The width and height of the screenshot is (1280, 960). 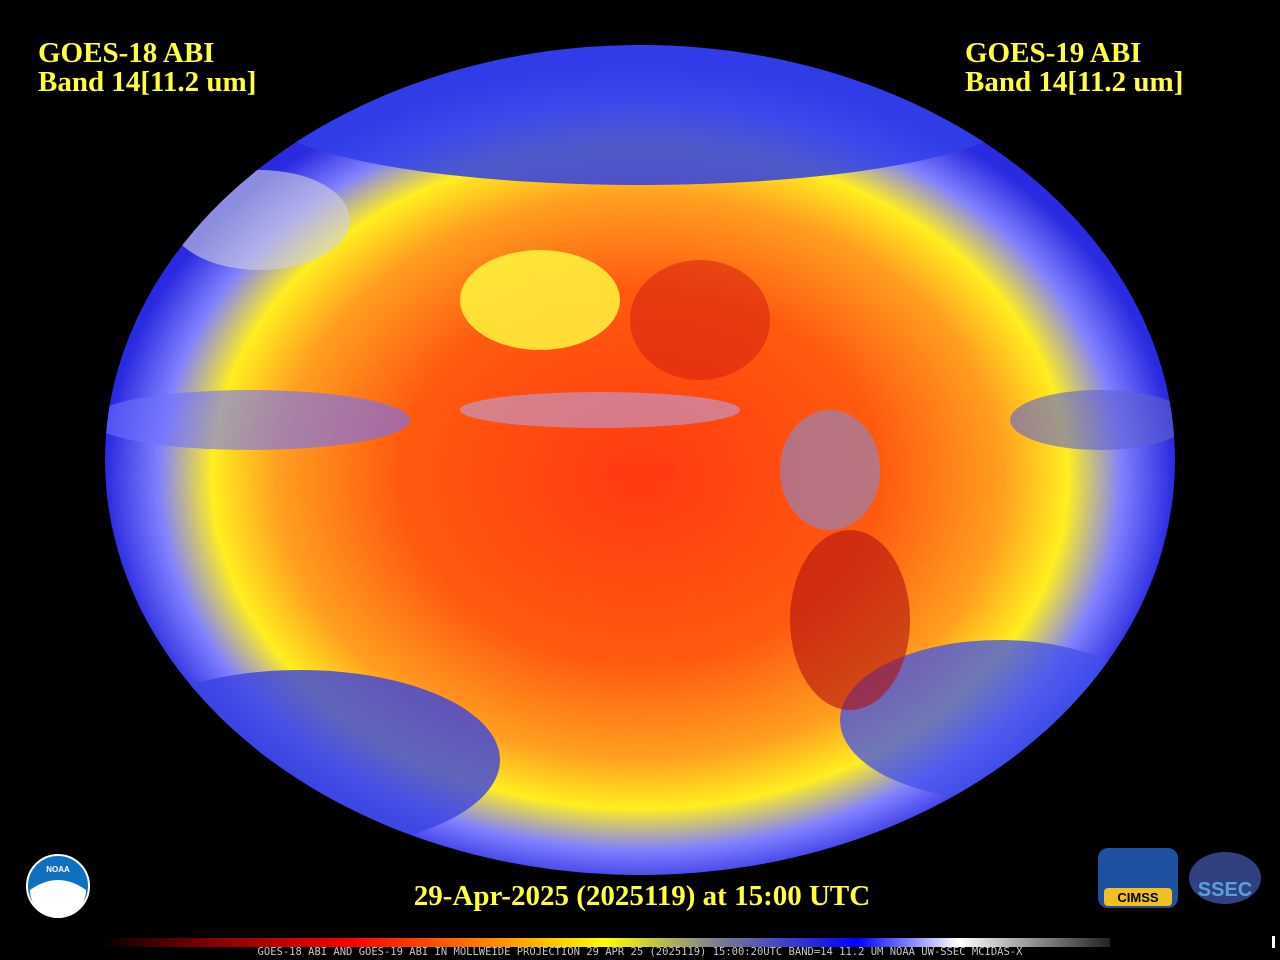 What do you see at coordinates (1138, 897) in the screenshot?
I see `cimss-label: CIMSS` at bounding box center [1138, 897].